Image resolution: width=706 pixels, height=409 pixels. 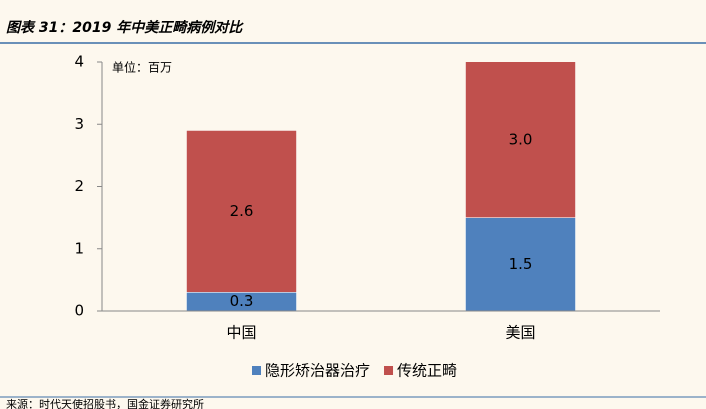 I want to click on x-tick-label: 中国, so click(x=241, y=333).